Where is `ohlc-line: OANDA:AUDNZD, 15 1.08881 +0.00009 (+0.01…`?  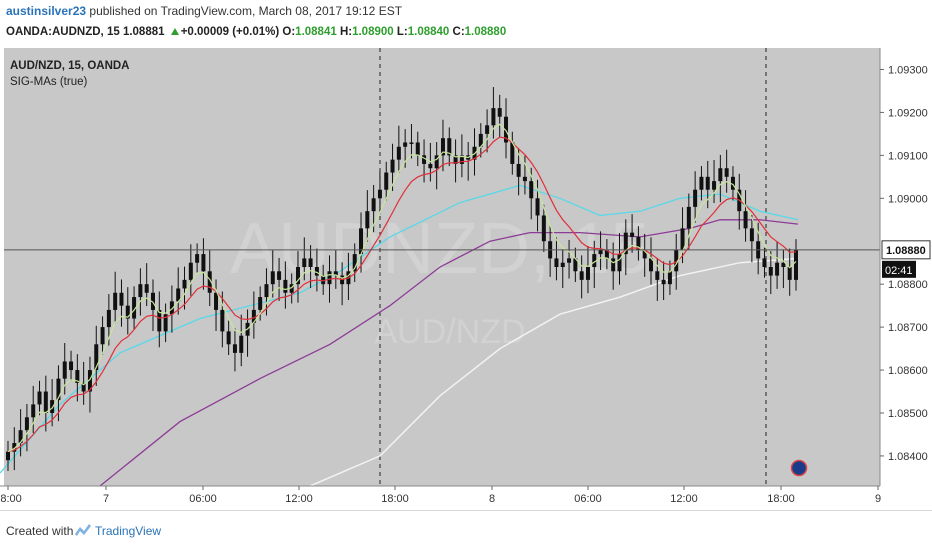
ohlc-line: OANDA:AUDNZD, 15 1.08881 +0.00009 (+0.01… is located at coordinates (256, 32).